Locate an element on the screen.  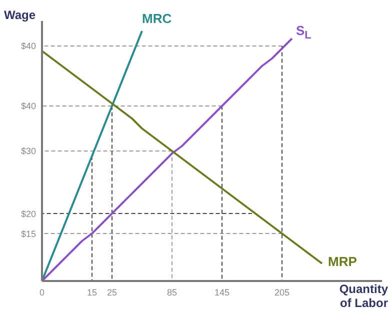
series-label: S$_{L}$ is located at coordinates (304, 32).